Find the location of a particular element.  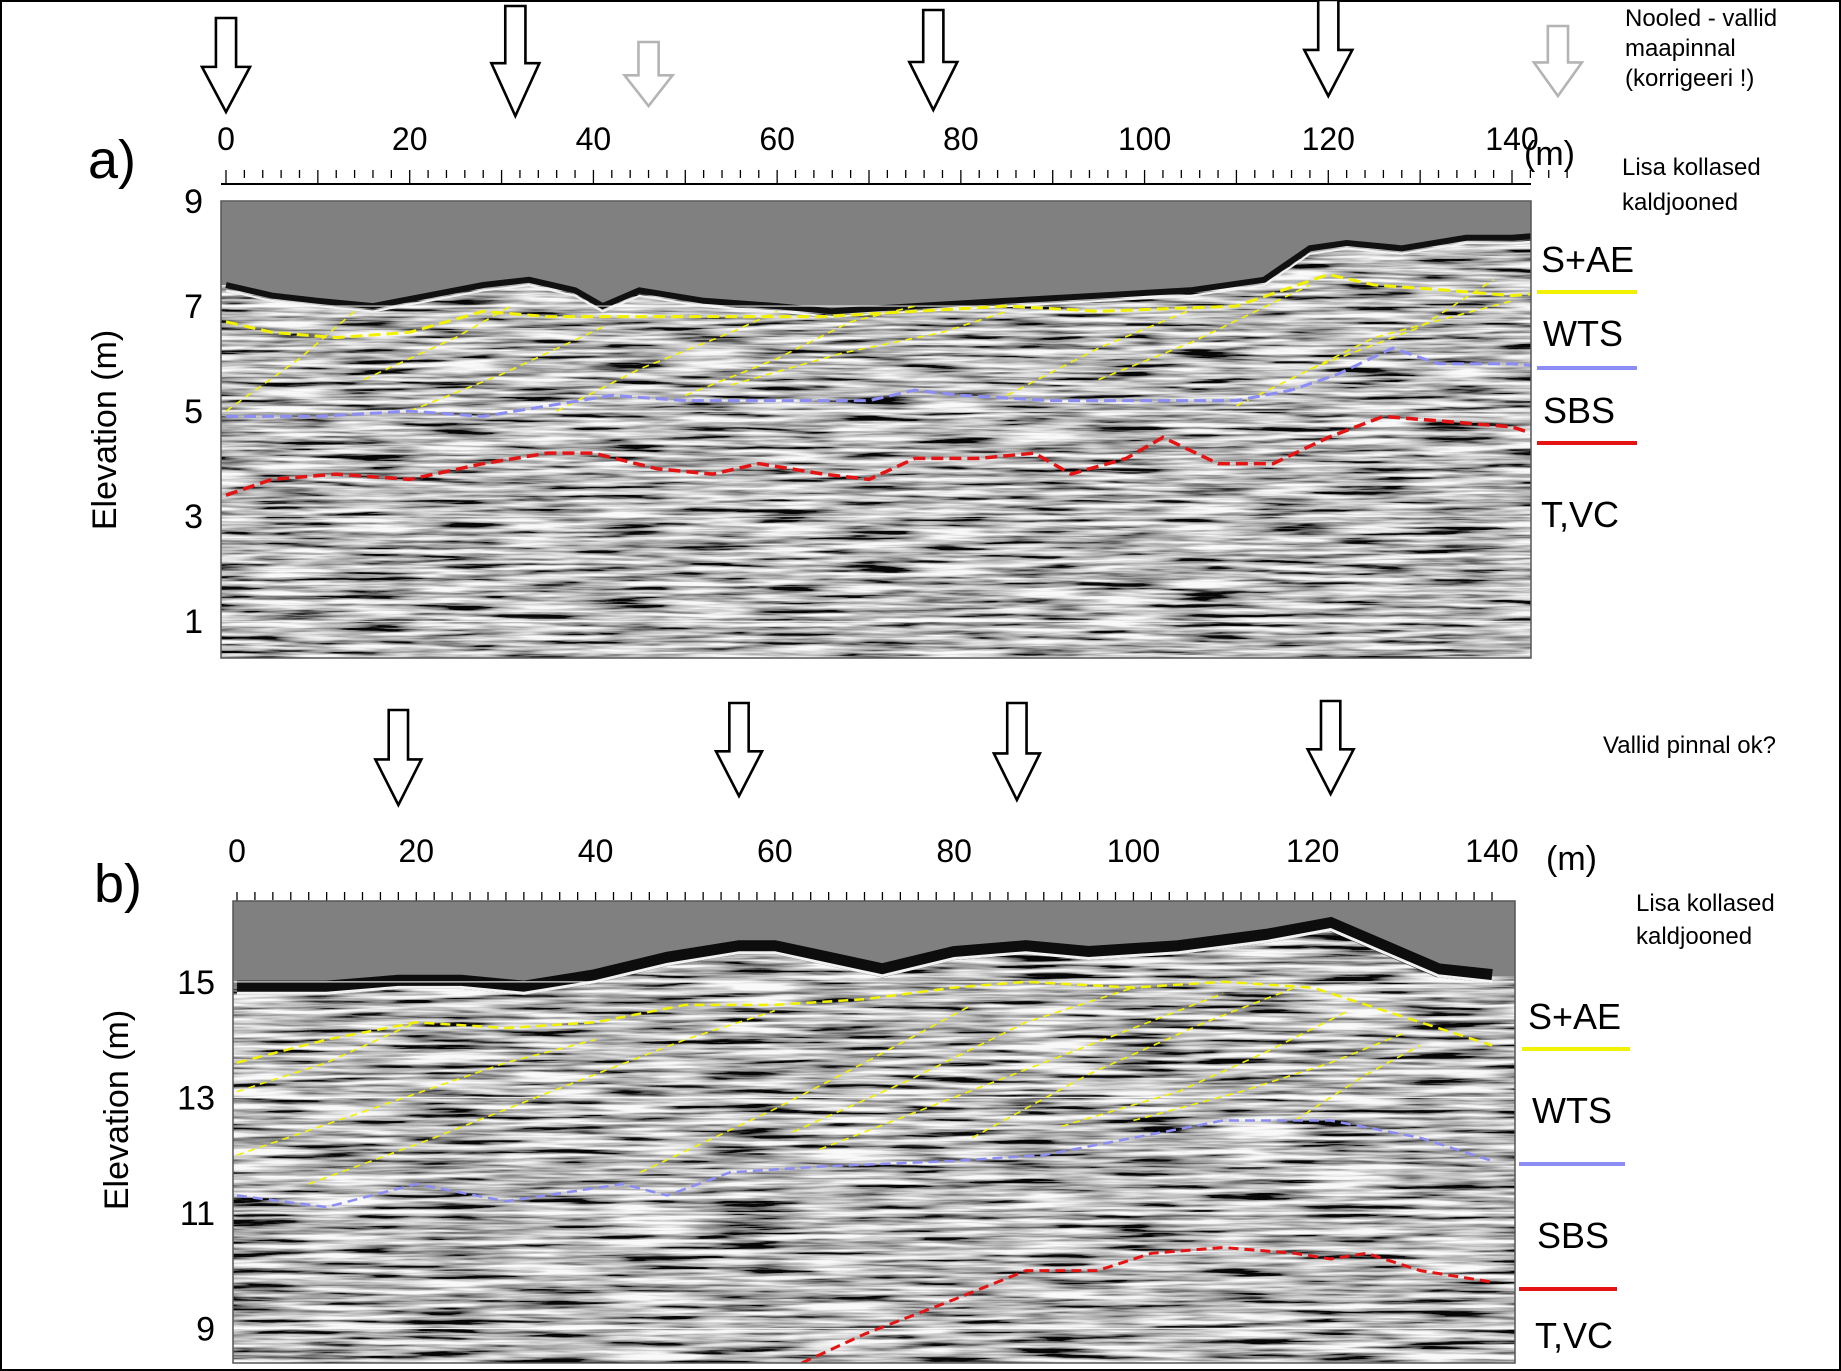

note-arrows-correct: Nooled - vallid maapinnal (korrigeeri !) is located at coordinates (1704, 48).